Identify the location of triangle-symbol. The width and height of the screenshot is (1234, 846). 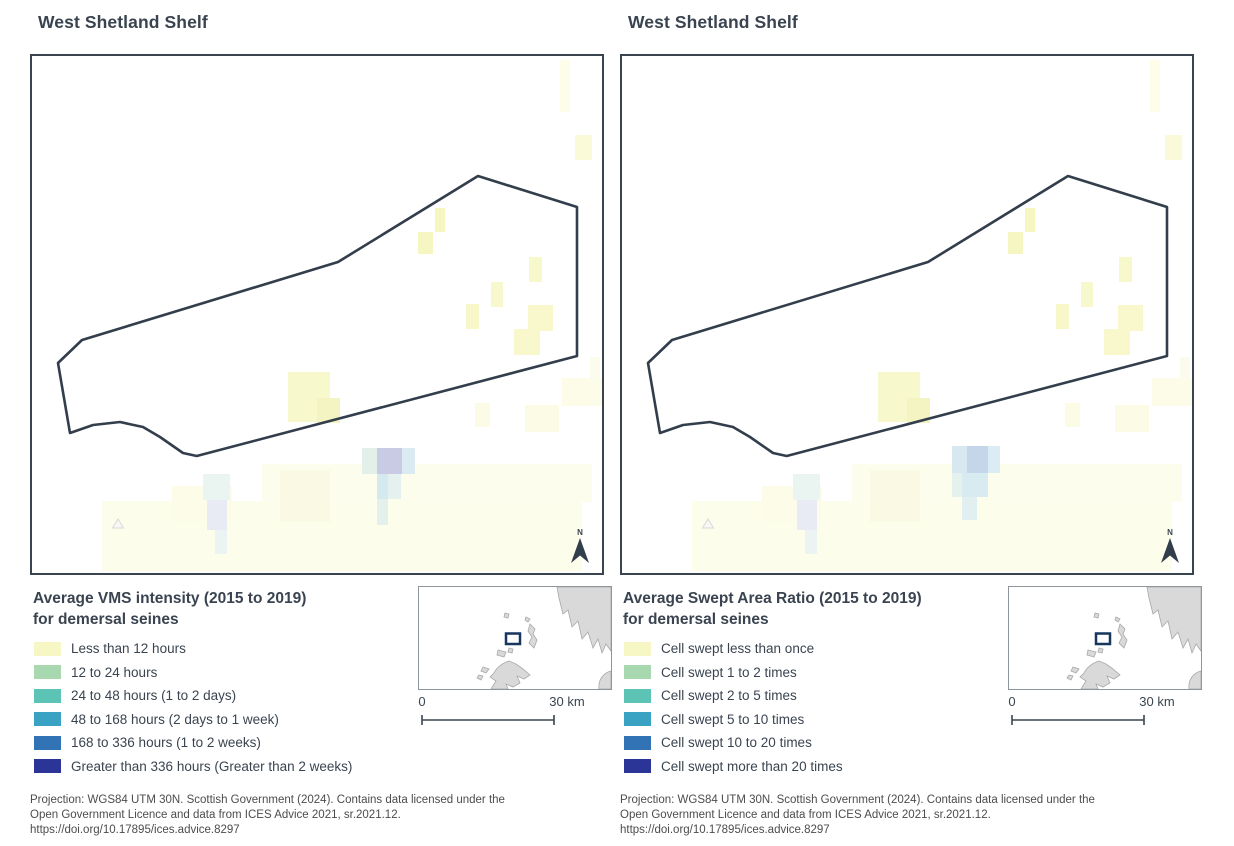
(118, 523).